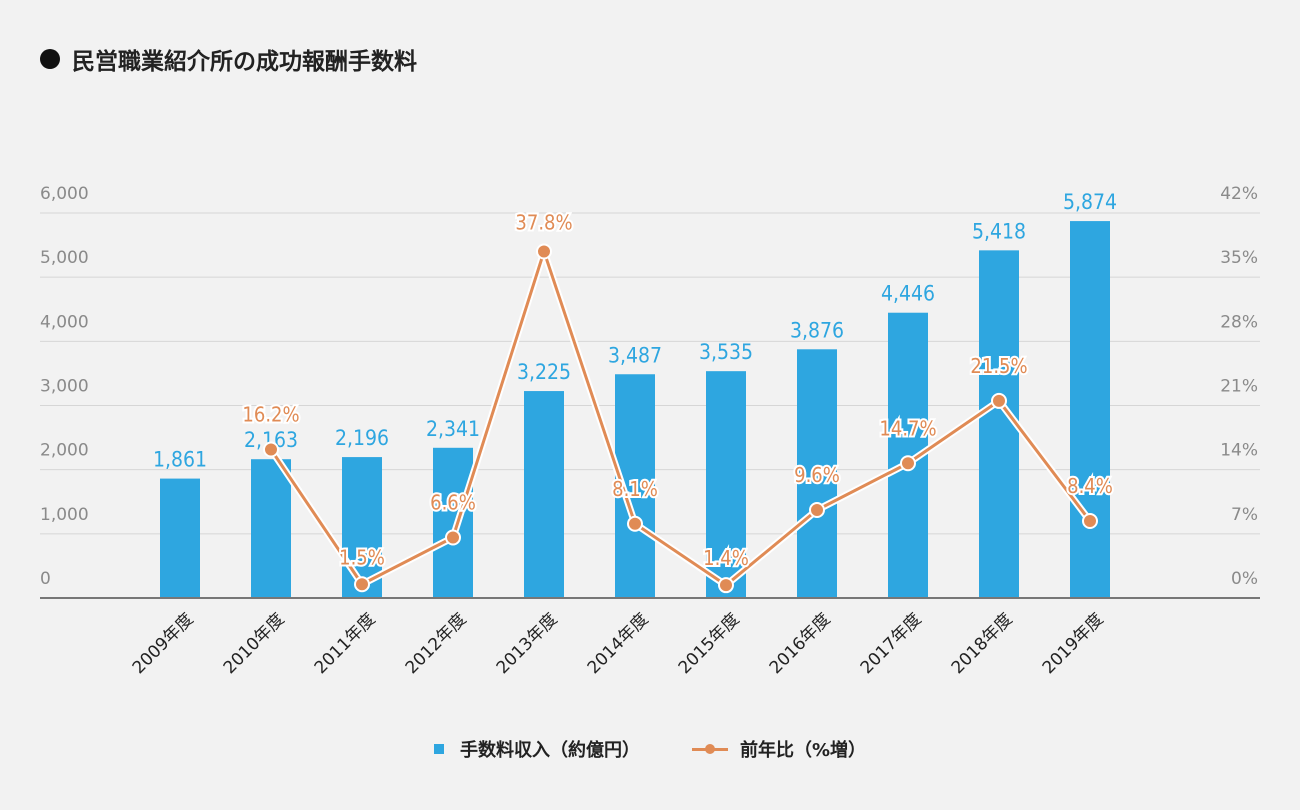 This screenshot has width=1300, height=810. I want to click on x-tick-label: 2009年度, so click(163, 643).